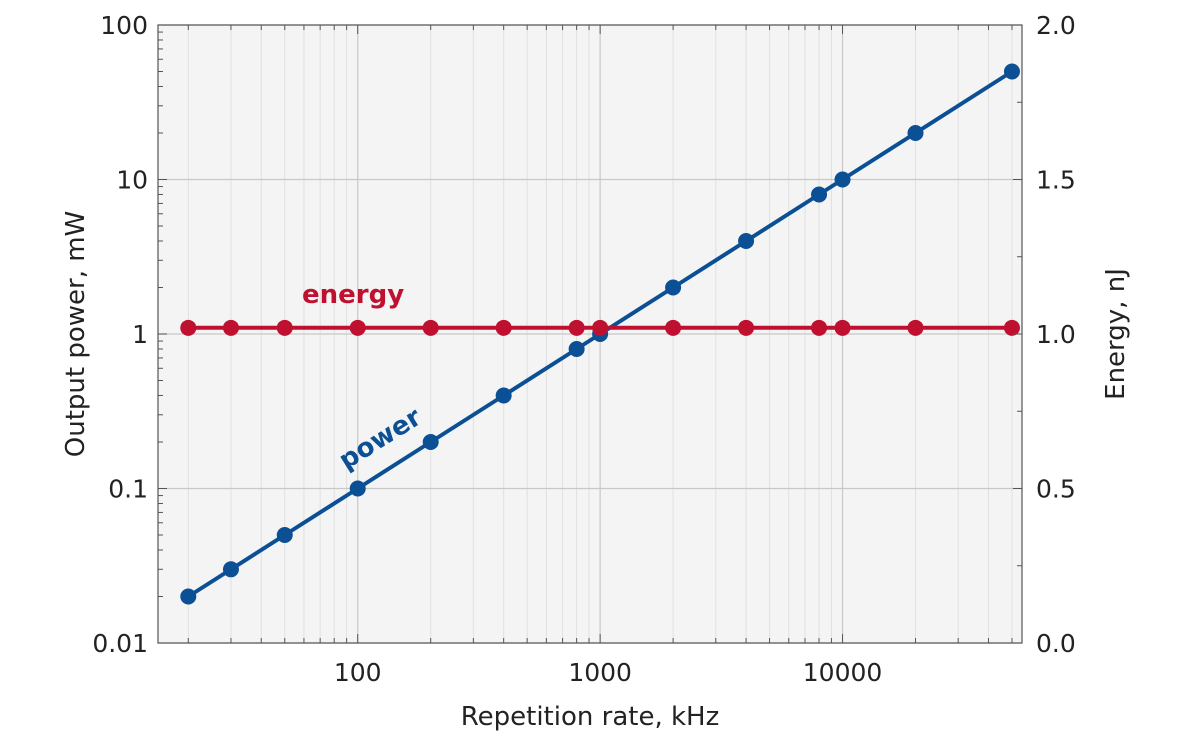  Describe the element at coordinates (132, 180) in the screenshot. I see `y-left-tick-label: 10` at that location.